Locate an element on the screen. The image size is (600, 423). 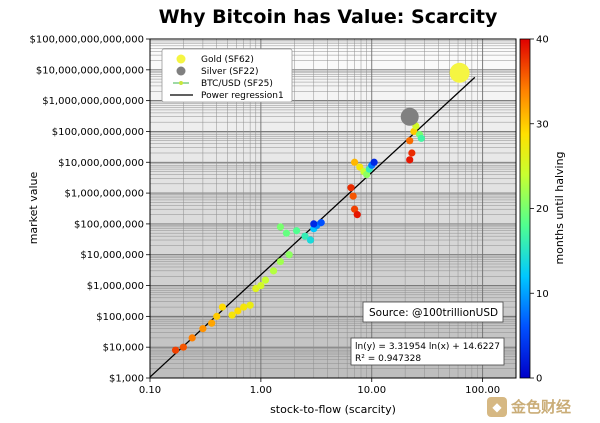
watermark-logo: ◆ 金色财经 is located at coordinates (529, 406).